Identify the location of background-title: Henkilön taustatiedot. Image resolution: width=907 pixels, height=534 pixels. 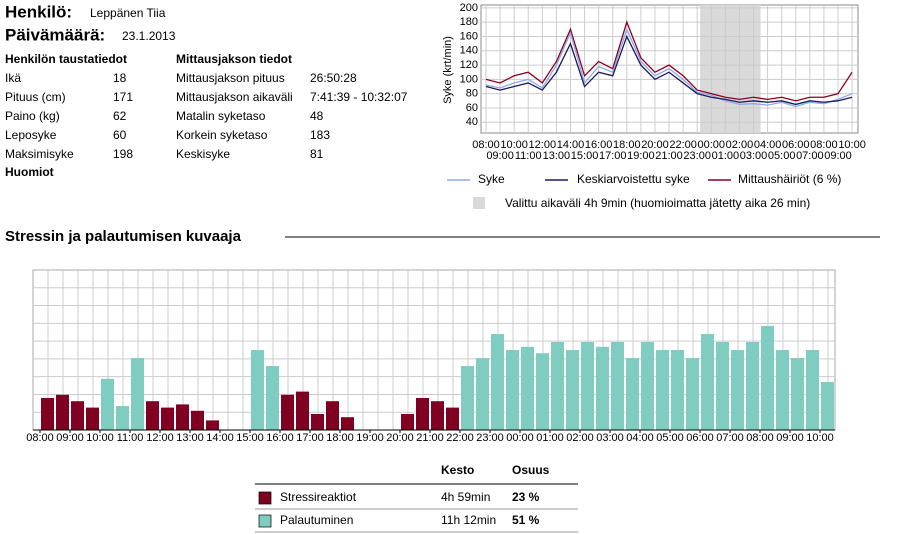
(66, 59).